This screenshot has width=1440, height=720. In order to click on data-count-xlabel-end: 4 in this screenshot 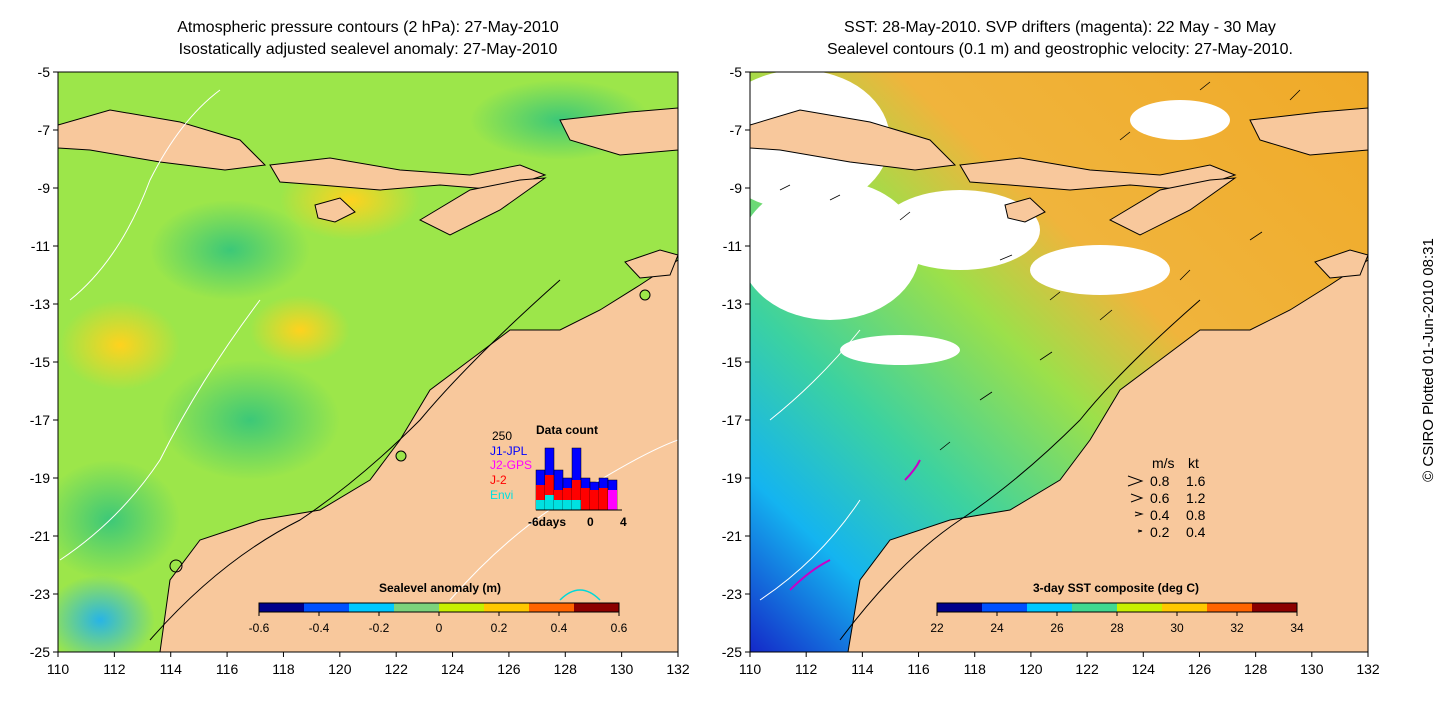, I will do `click(623, 522)`.